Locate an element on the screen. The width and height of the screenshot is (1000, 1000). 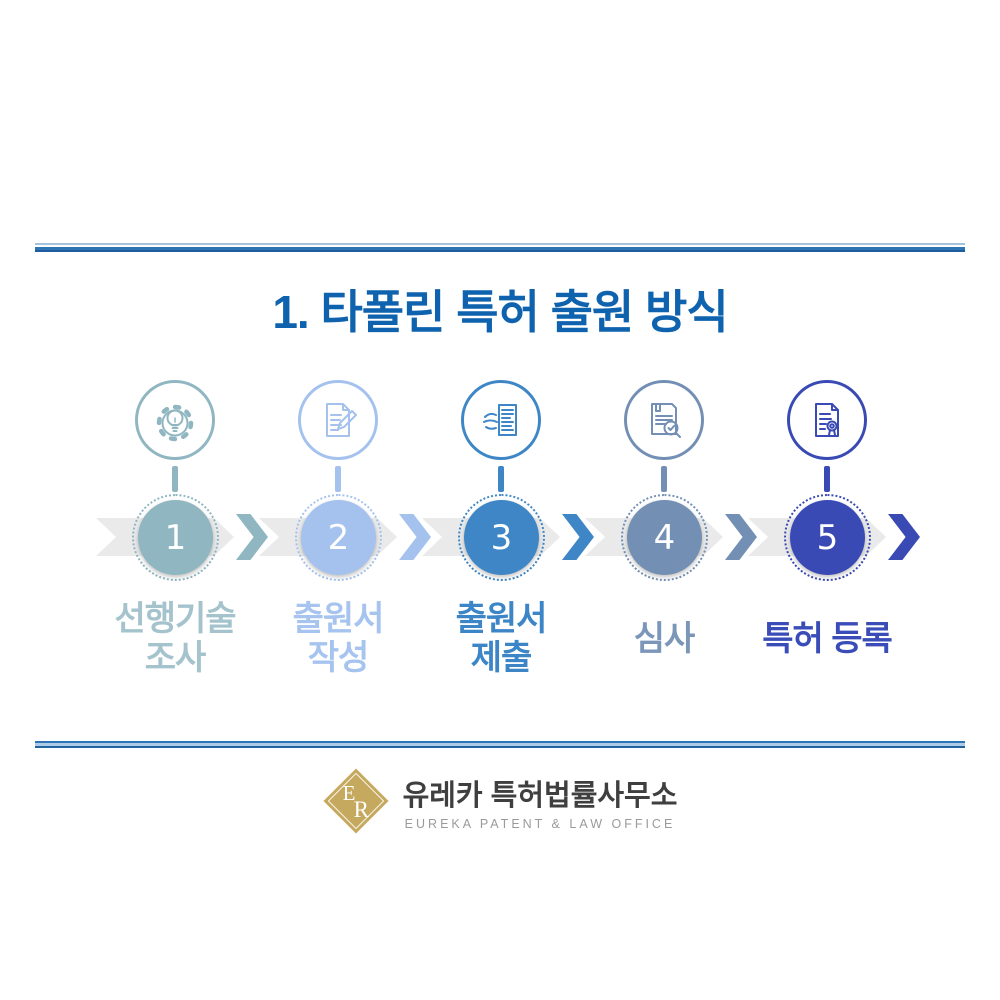
process-step-5: 5 특허 등록 is located at coordinates (832, 535).